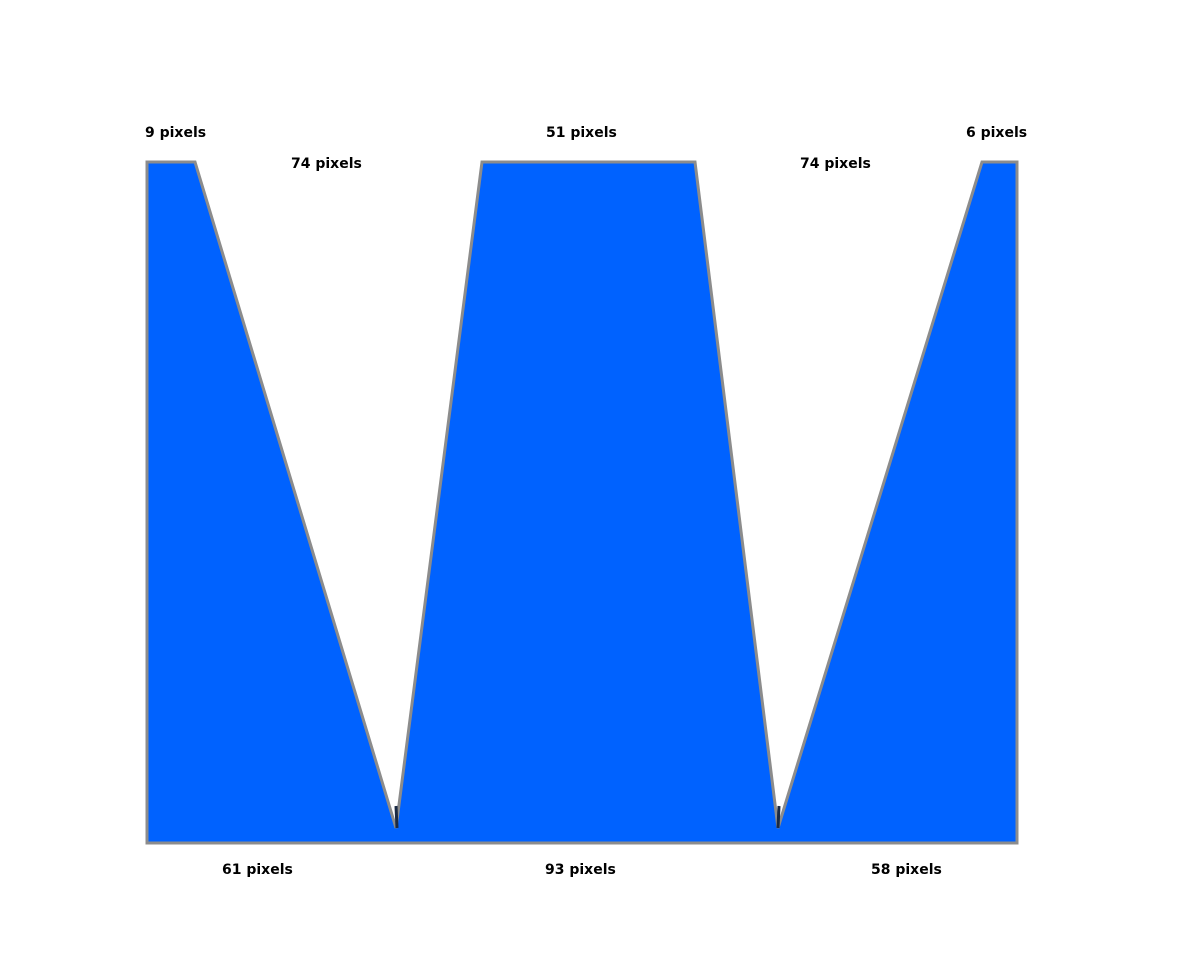 This screenshot has height=966, width=1200. What do you see at coordinates (778, 817) in the screenshot?
I see `right-notch-tip` at bounding box center [778, 817].